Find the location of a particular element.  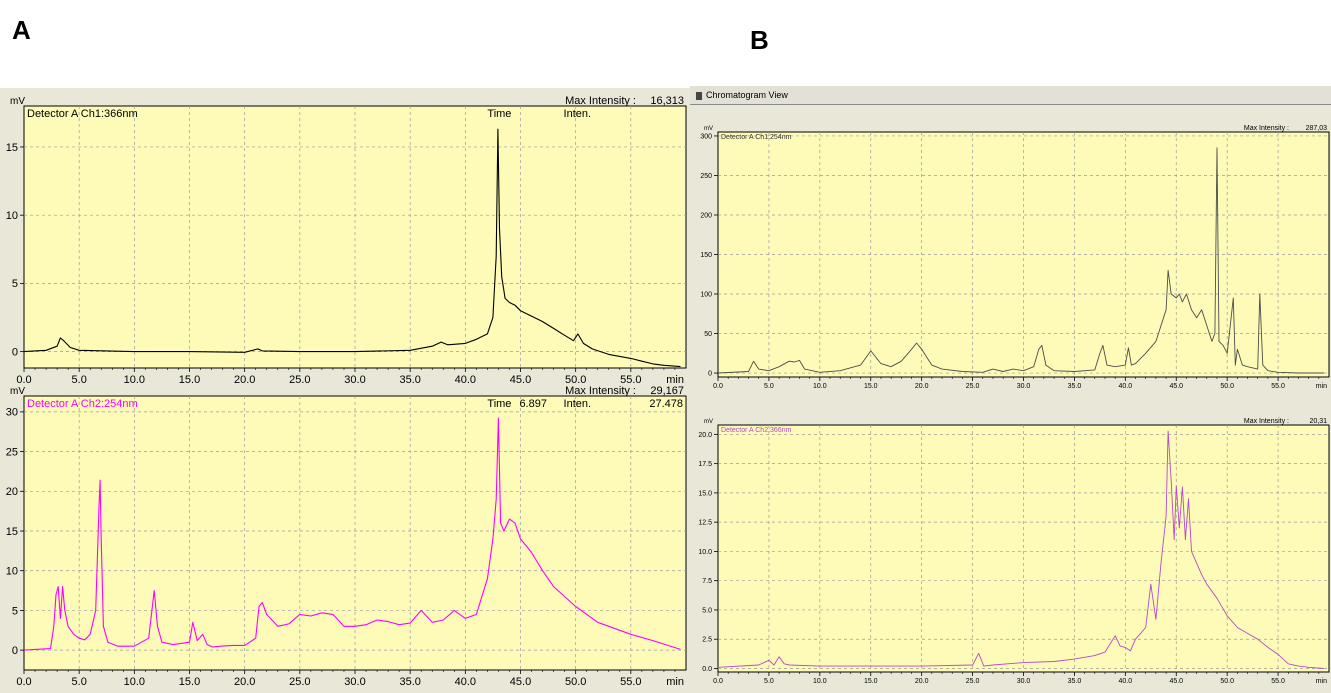

y-tick-label: 25 is located at coordinates (12, 452).